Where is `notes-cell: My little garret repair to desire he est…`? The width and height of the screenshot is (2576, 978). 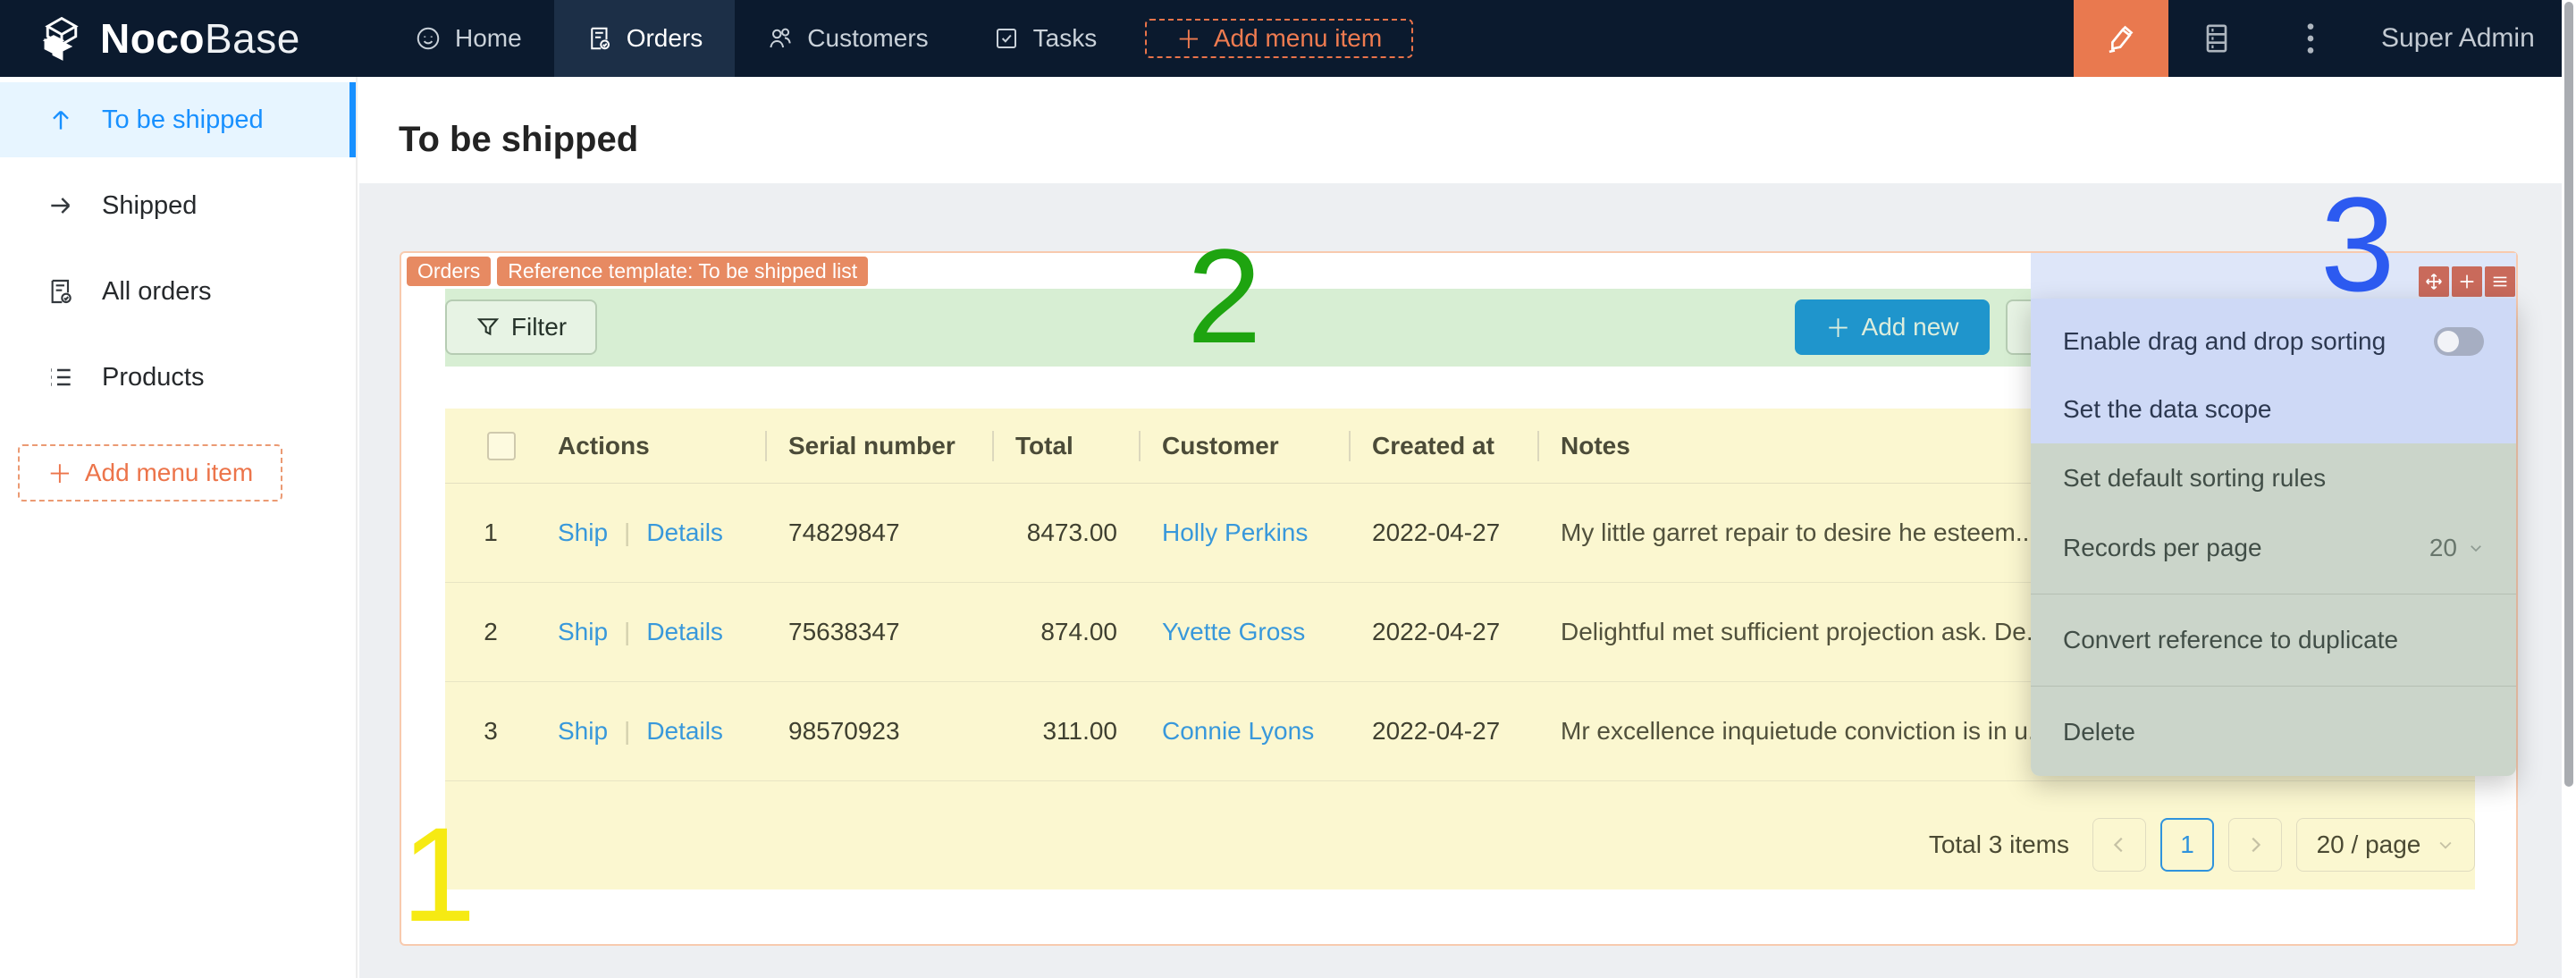 notes-cell: My little garret repair to desire he est… is located at coordinates (1799, 532).